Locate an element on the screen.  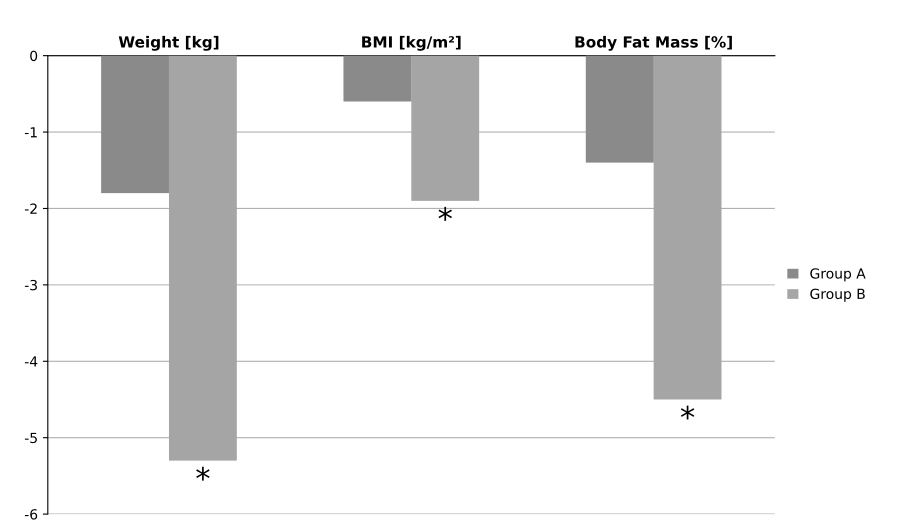
x-tick-label: Body Fat Mass [%] is located at coordinates (653, 43).